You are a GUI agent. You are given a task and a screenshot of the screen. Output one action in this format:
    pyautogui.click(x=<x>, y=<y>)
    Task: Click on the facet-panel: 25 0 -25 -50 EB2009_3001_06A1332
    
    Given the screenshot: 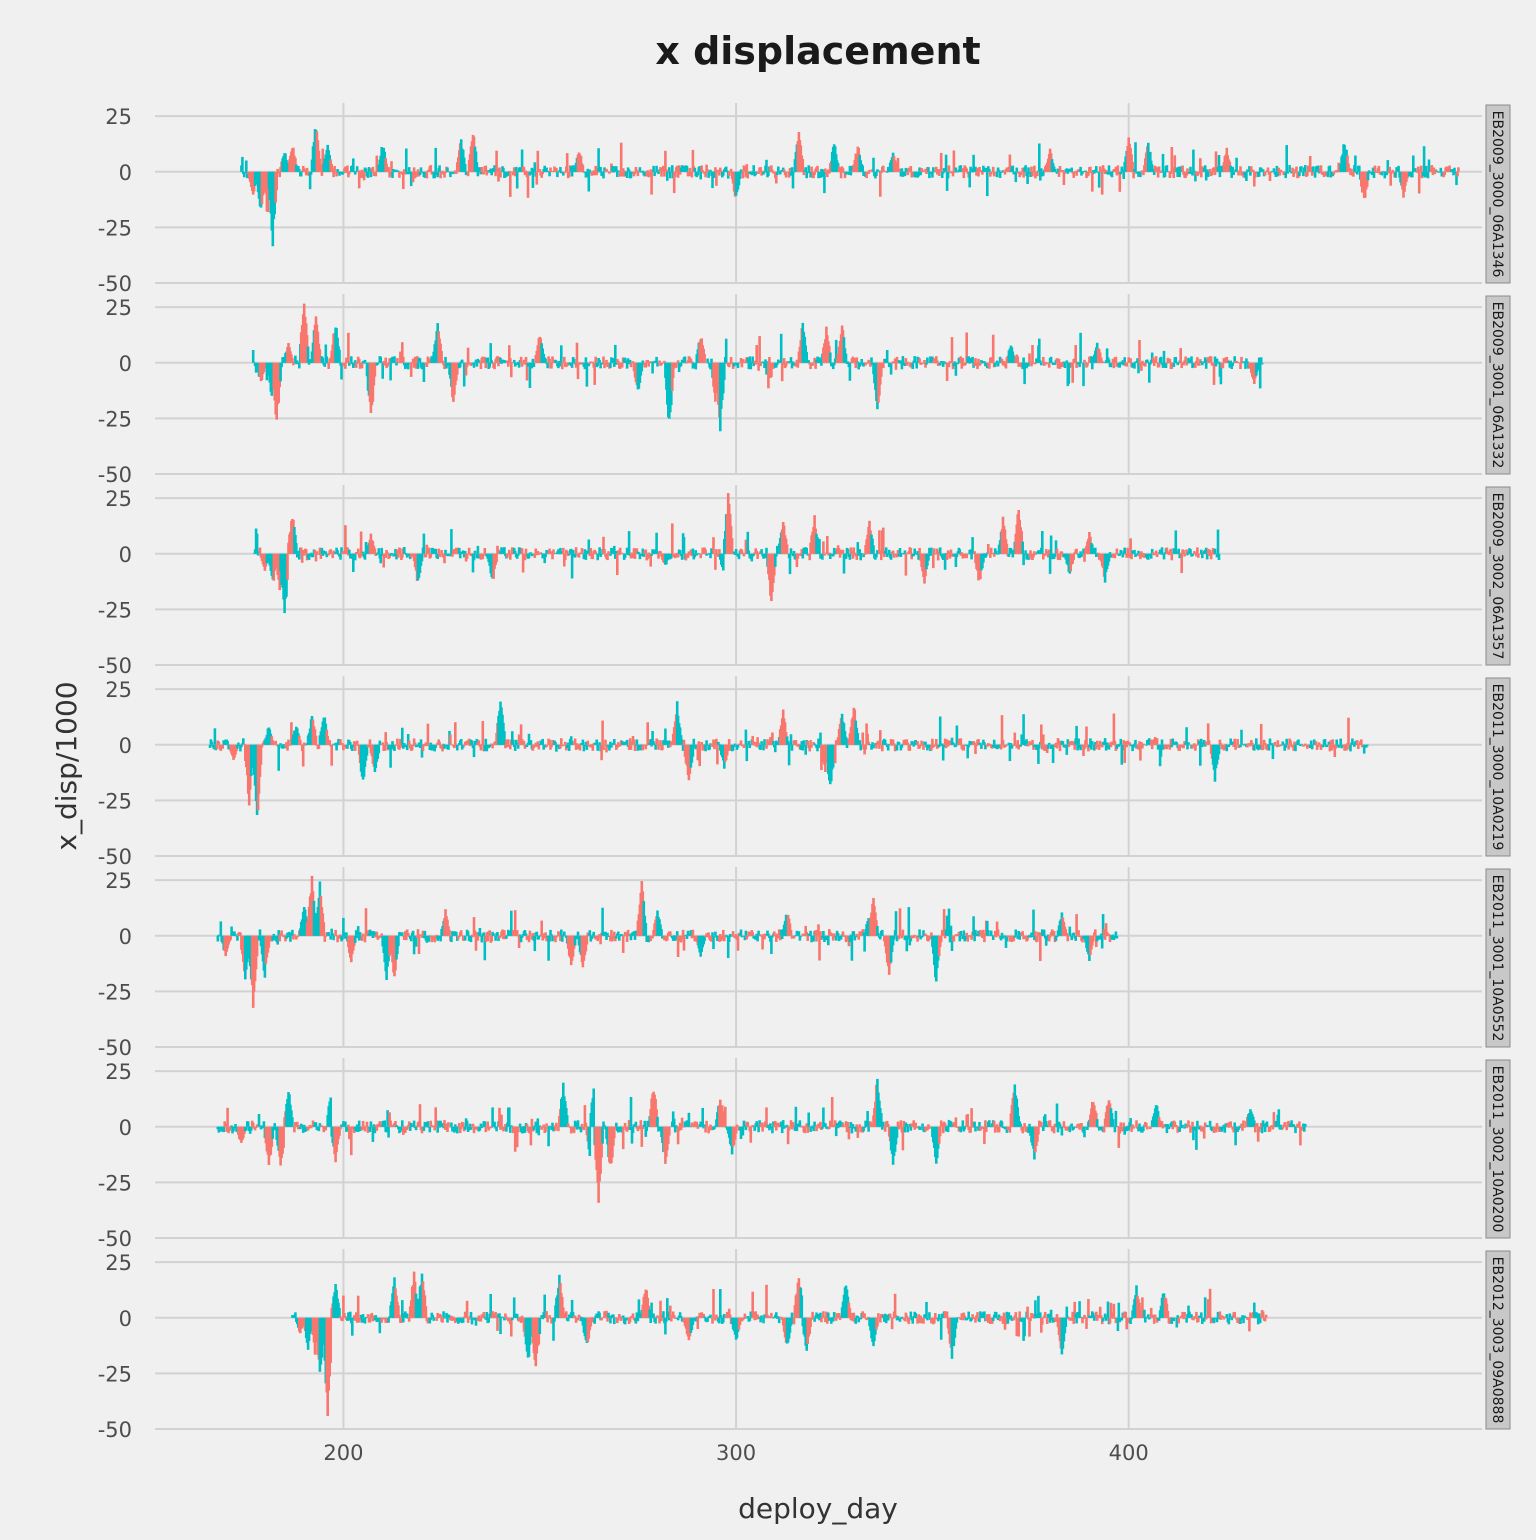 What is the action you would take?
    pyautogui.click(x=804, y=390)
    